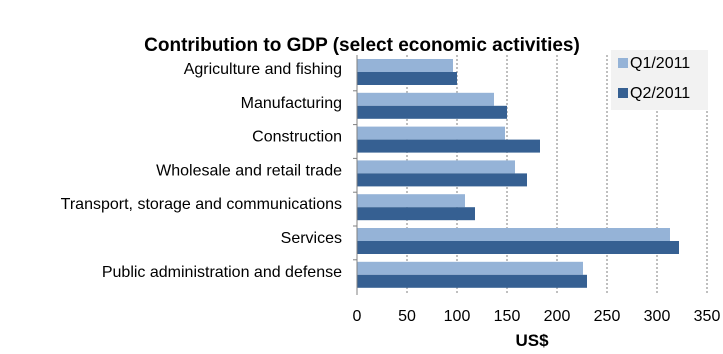 This screenshot has height=354, width=723. What do you see at coordinates (659, 80) in the screenshot?
I see `legend: Q1/2011 Q2/2011` at bounding box center [659, 80].